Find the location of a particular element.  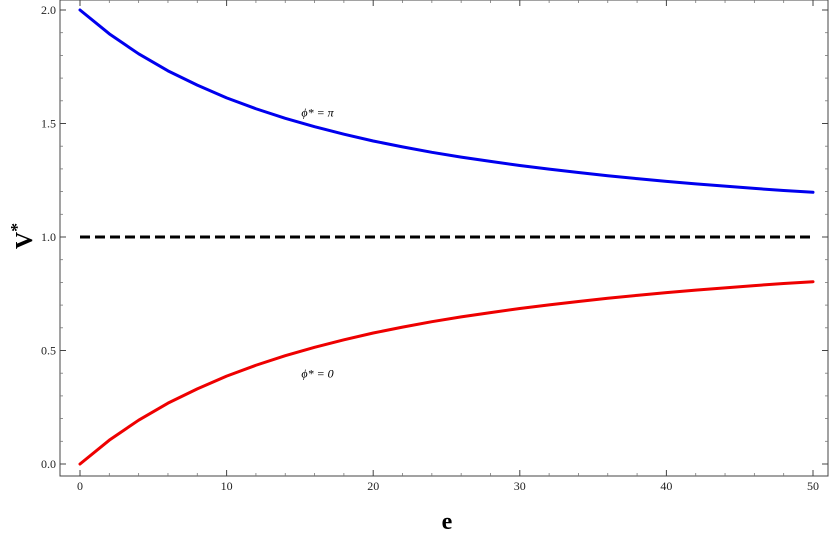

y-tick-label: 2.0 is located at coordinates (48, 10).